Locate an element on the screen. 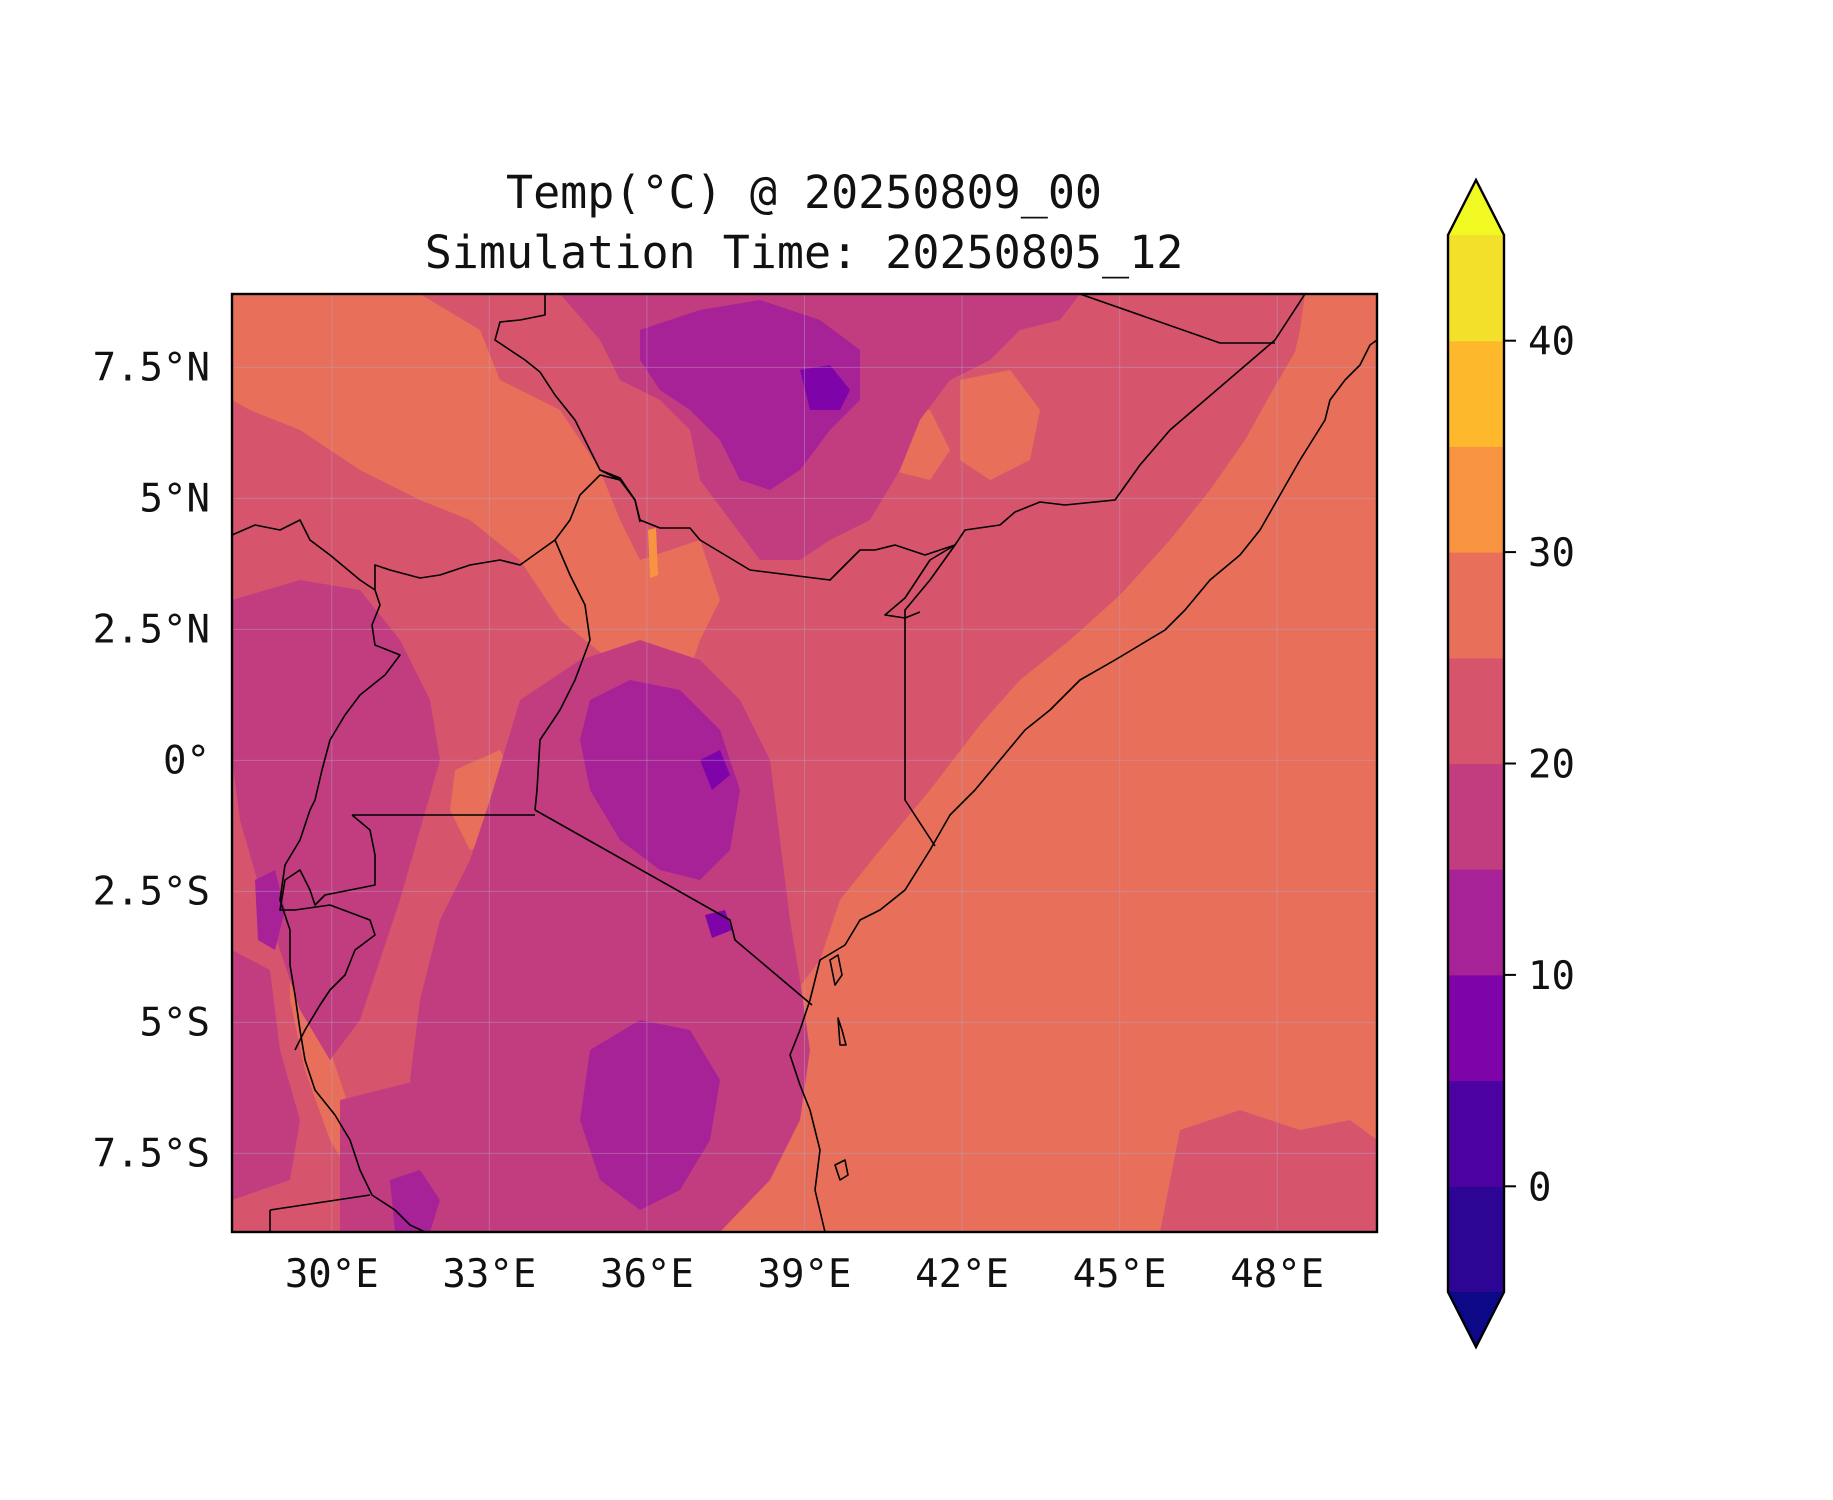  lon-tick-label: 39°E is located at coordinates (805, 1274).